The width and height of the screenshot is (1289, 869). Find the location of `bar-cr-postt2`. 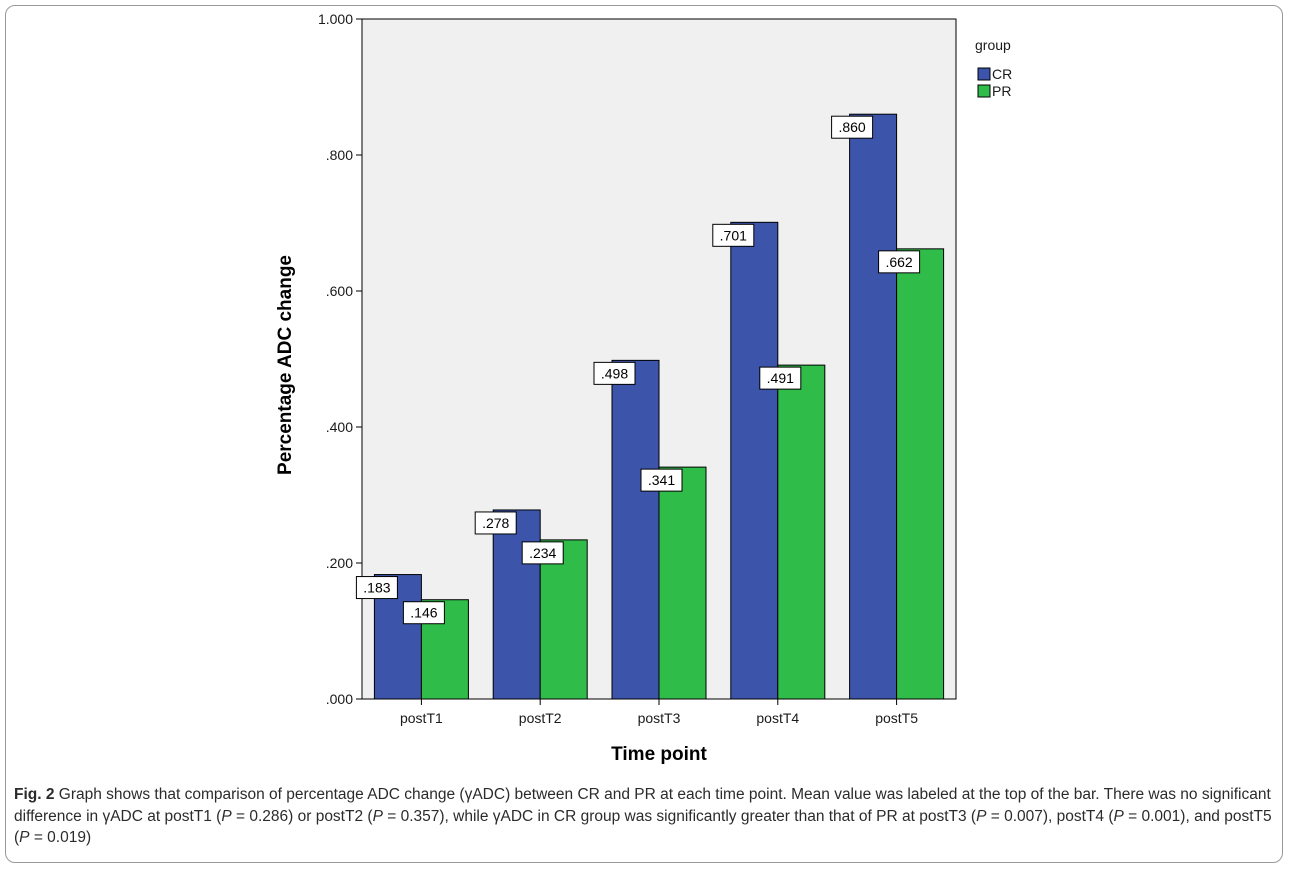

bar-cr-postt2 is located at coordinates (516, 604).